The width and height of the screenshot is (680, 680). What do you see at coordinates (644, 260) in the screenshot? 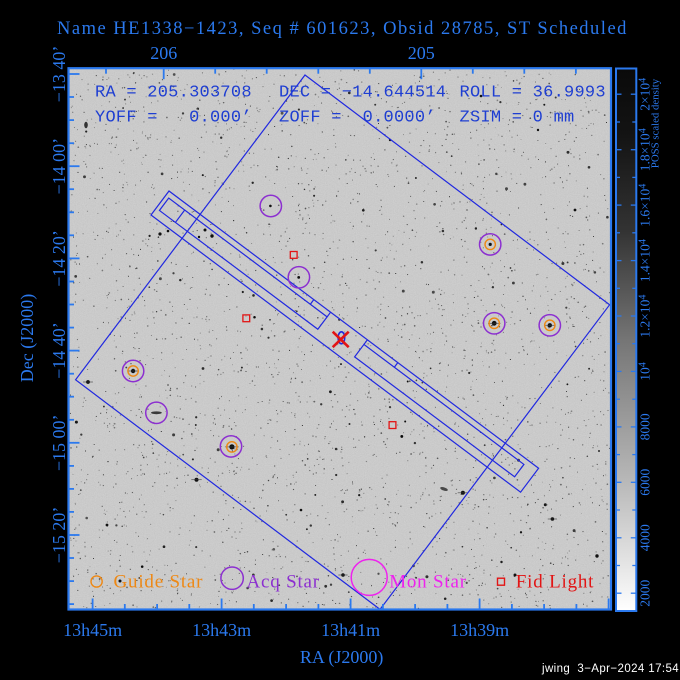
I see `svg-text: 1.4×104` at bounding box center [644, 260].